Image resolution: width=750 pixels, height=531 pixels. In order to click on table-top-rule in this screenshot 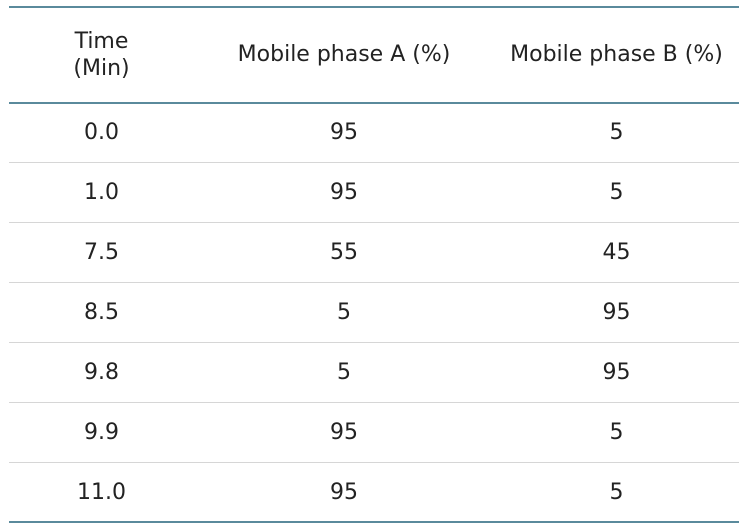, I will do `click(374, 7)`.